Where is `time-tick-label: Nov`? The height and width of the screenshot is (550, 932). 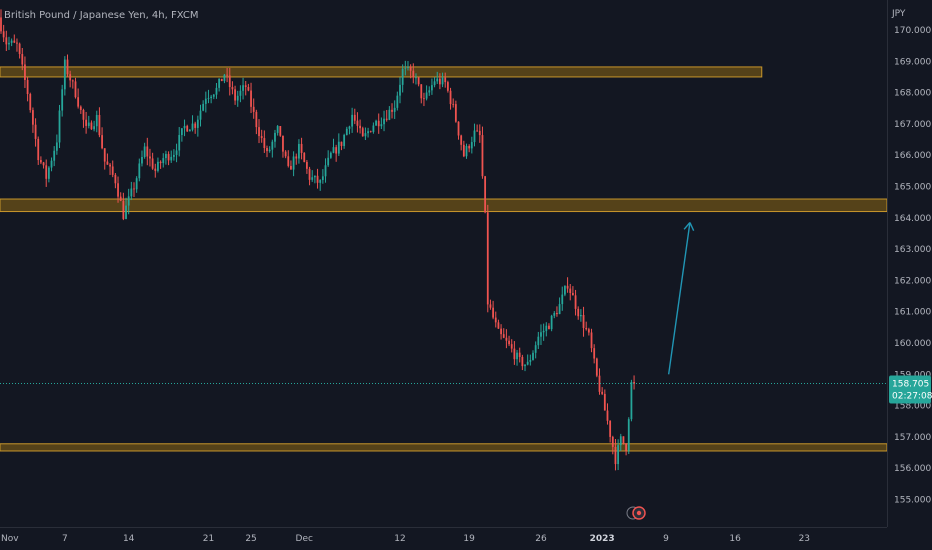
time-tick-label: Nov is located at coordinates (10, 539).